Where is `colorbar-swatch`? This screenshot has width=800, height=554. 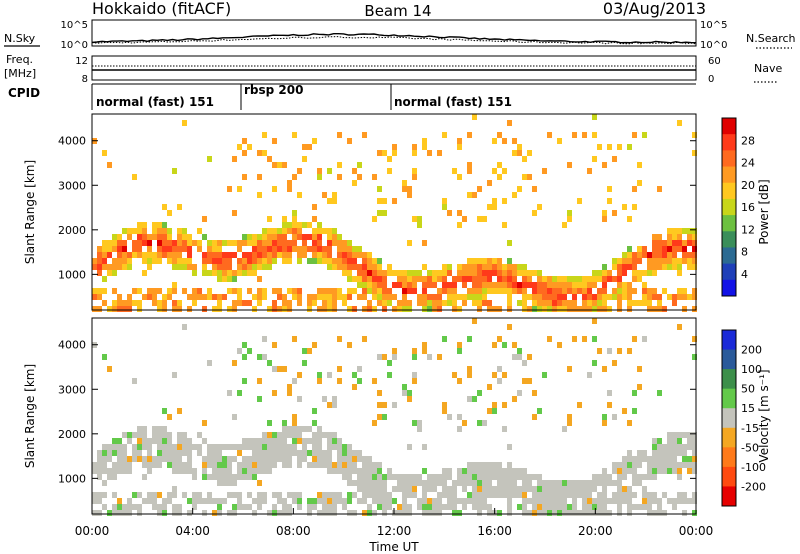 colorbar-swatch is located at coordinates (729, 457).